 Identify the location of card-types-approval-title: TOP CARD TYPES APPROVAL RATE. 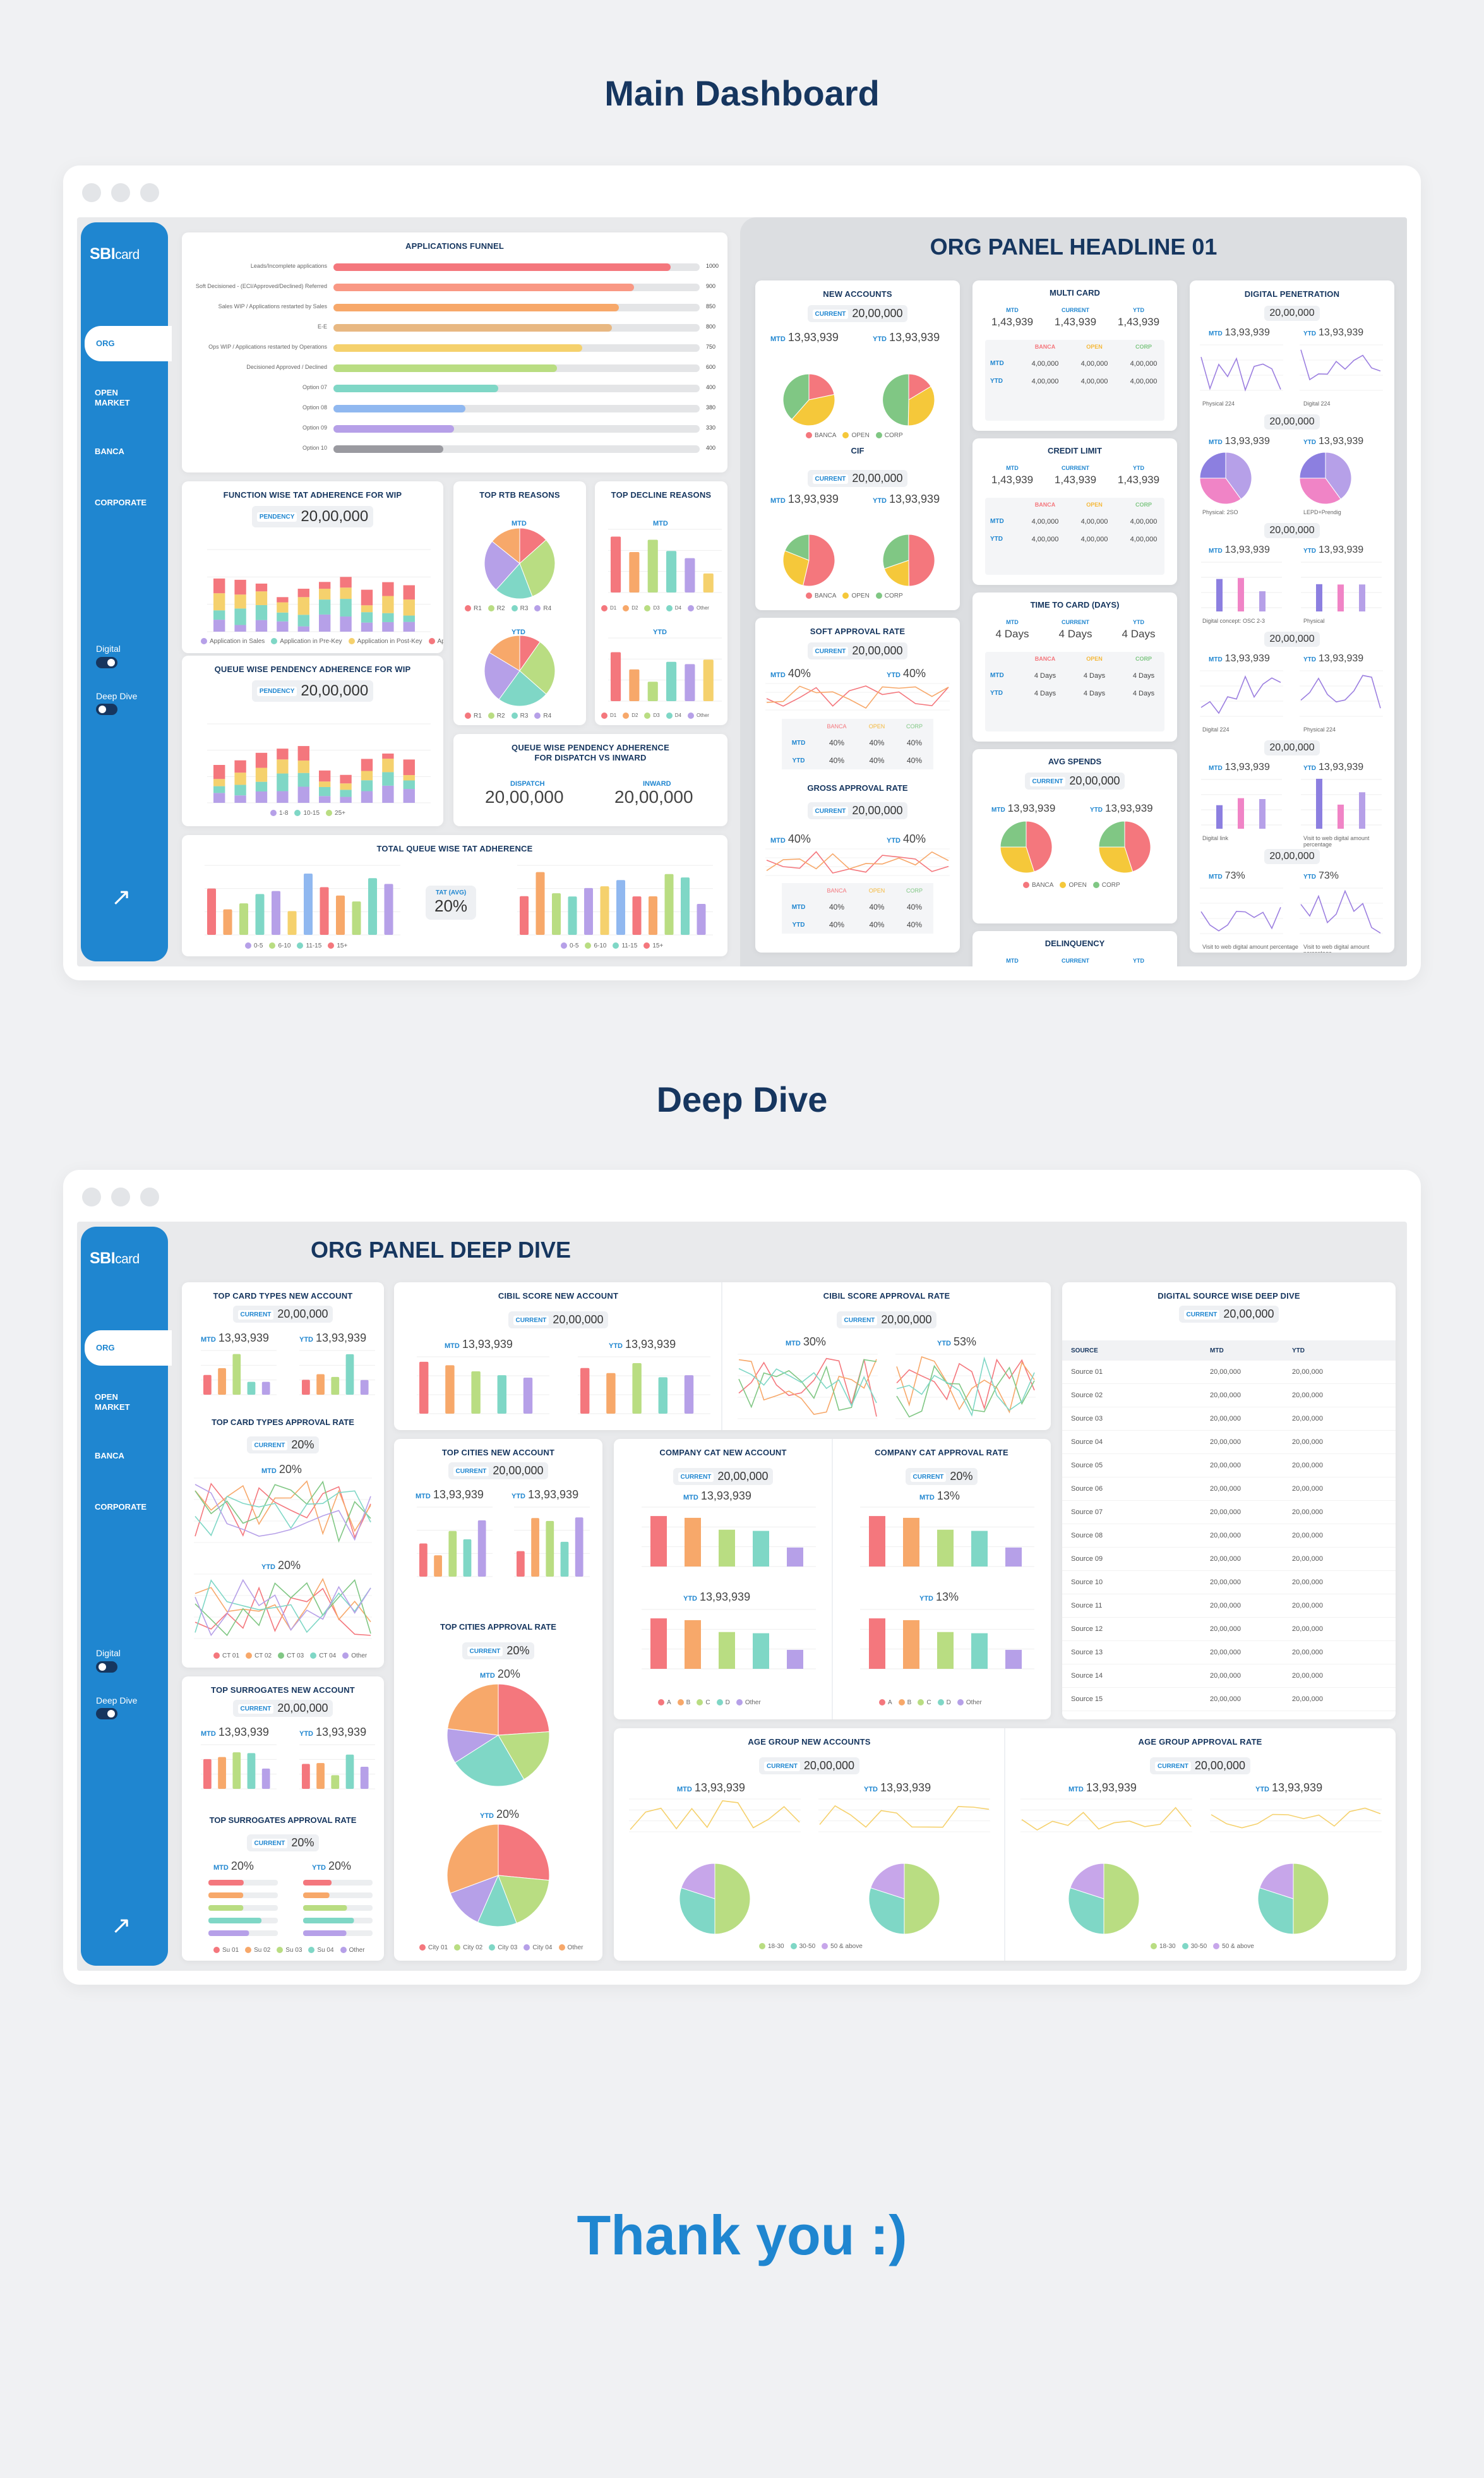
(283, 1422).